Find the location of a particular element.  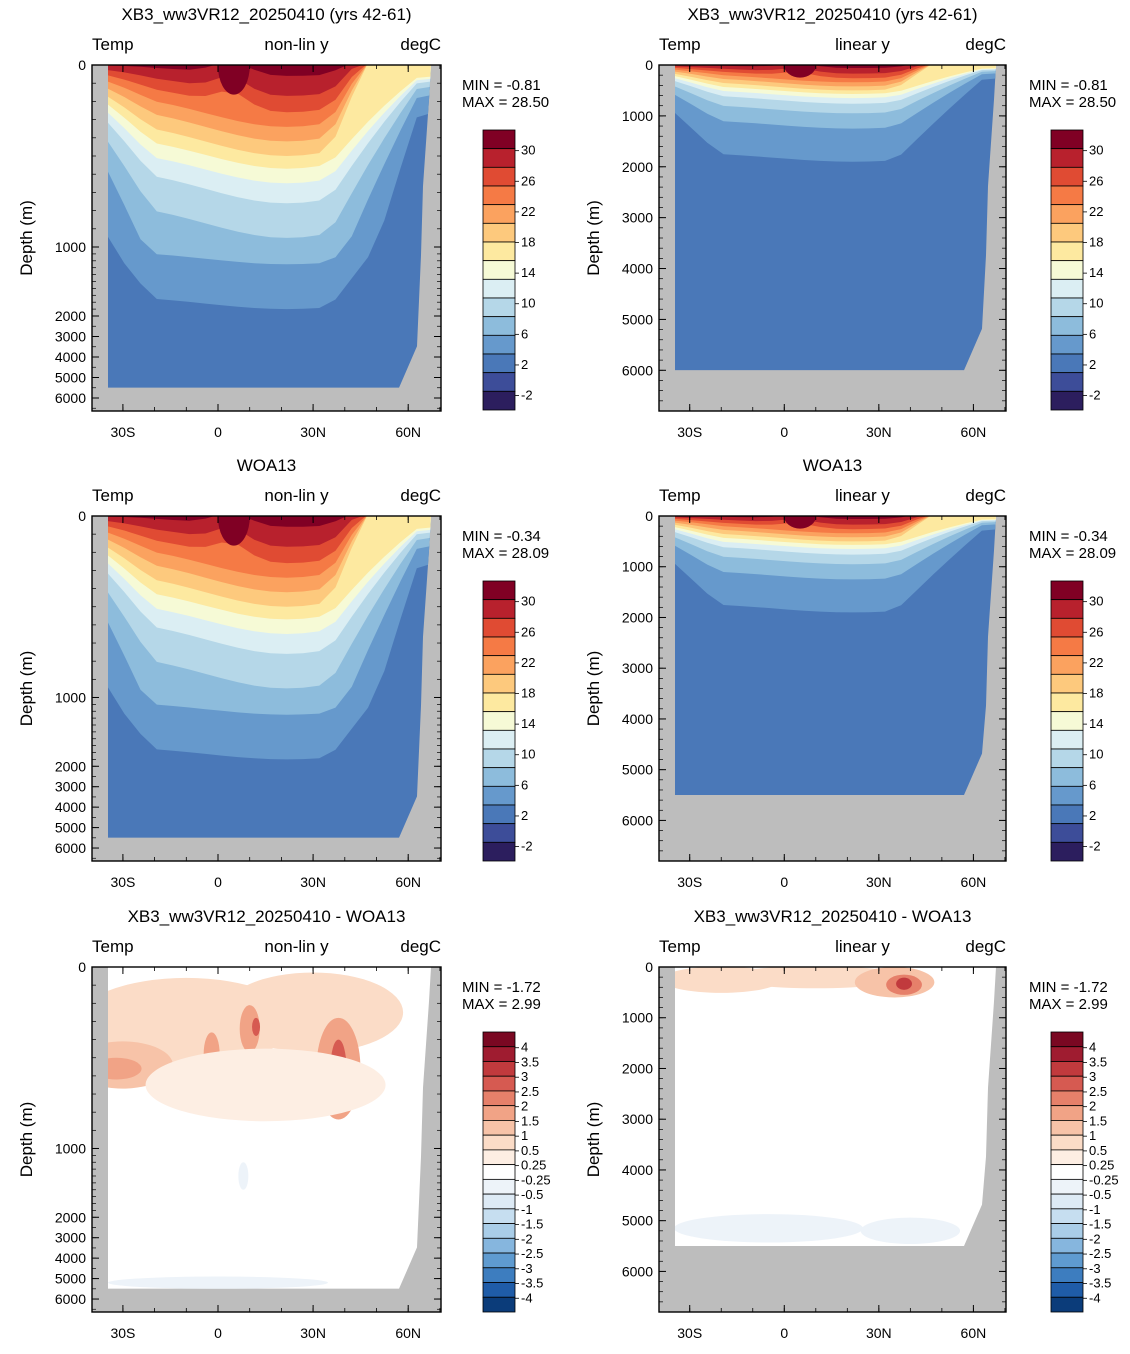

colorbar-label: 18 is located at coordinates (1096, 693).